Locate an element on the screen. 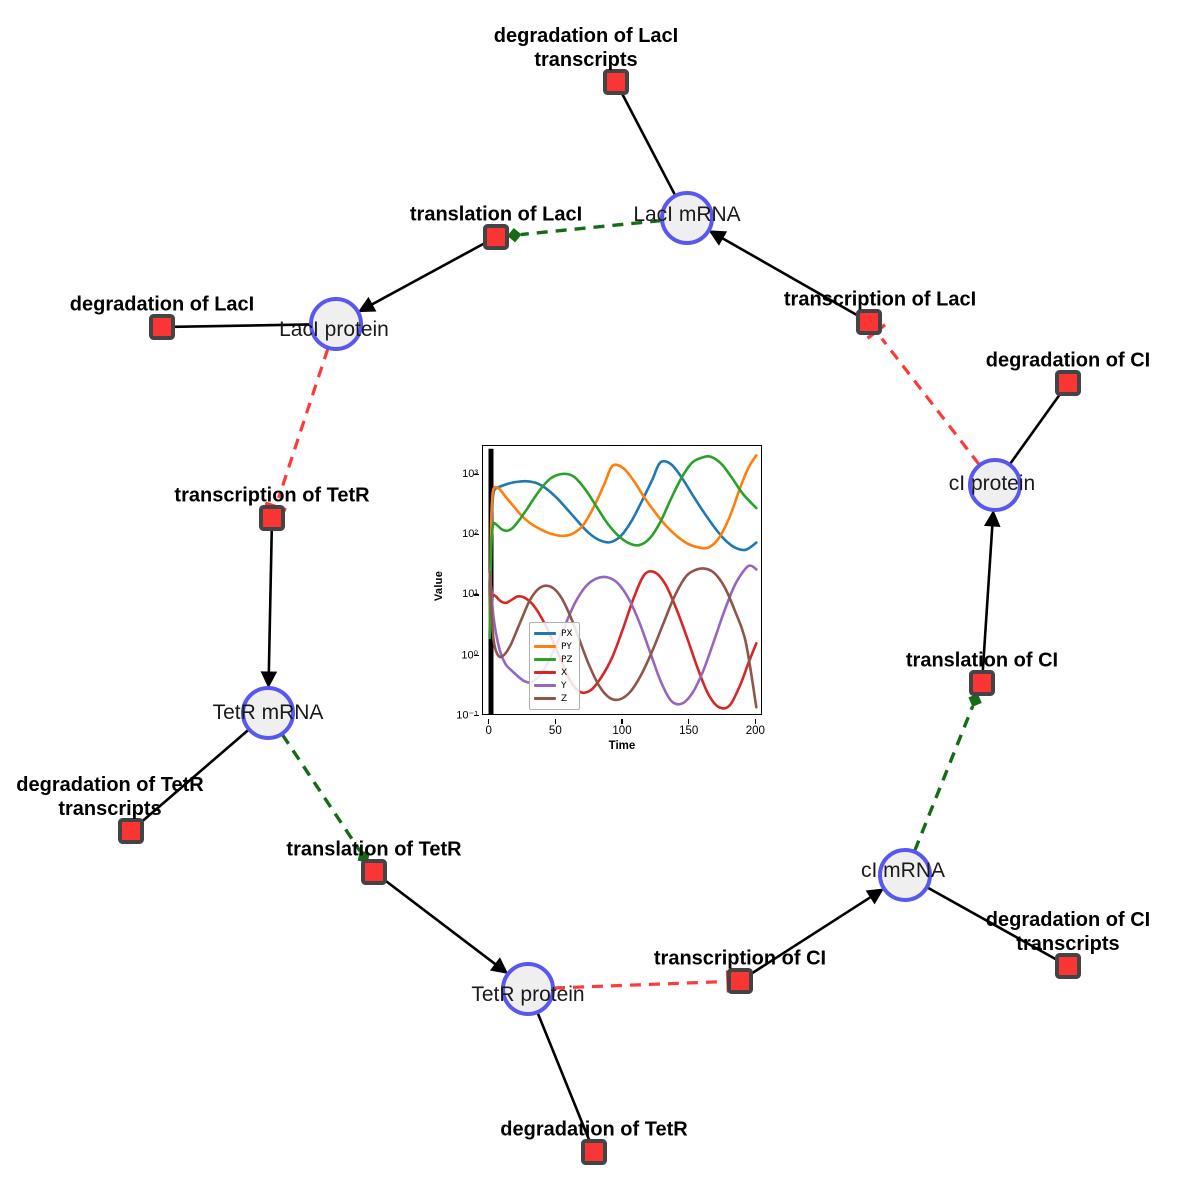 Image resolution: width=1189 pixels, height=1200 pixels. reaction-node-deg_ci is located at coordinates (1068, 383).